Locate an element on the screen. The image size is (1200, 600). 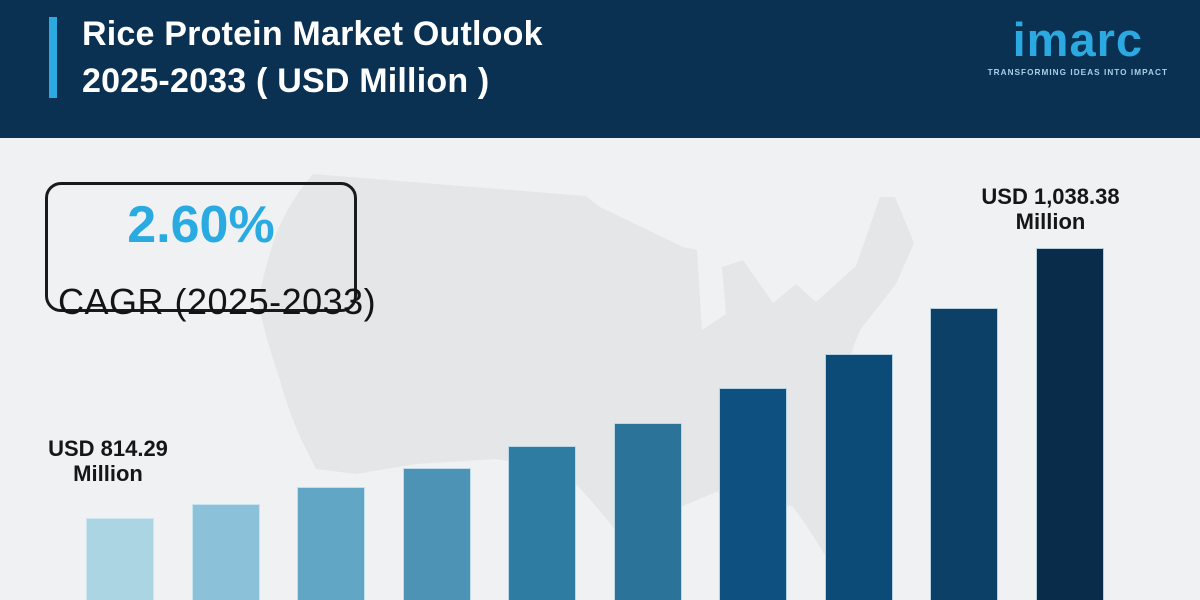
imarc-logo-text: imarc is located at coordinates (1078, 39).